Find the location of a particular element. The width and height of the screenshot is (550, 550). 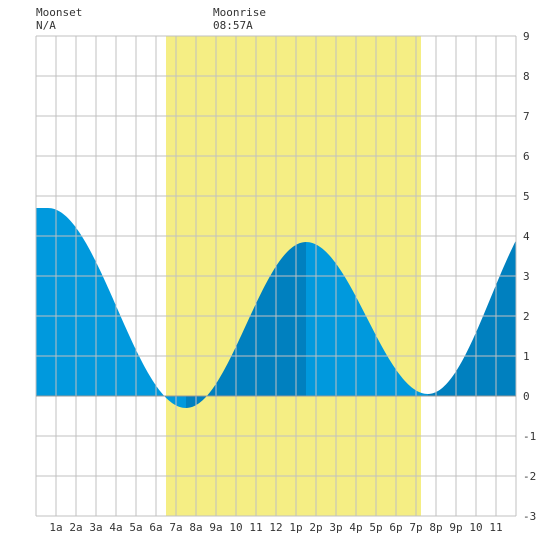

y-tick-label: -3 is located at coordinates (529, 516).